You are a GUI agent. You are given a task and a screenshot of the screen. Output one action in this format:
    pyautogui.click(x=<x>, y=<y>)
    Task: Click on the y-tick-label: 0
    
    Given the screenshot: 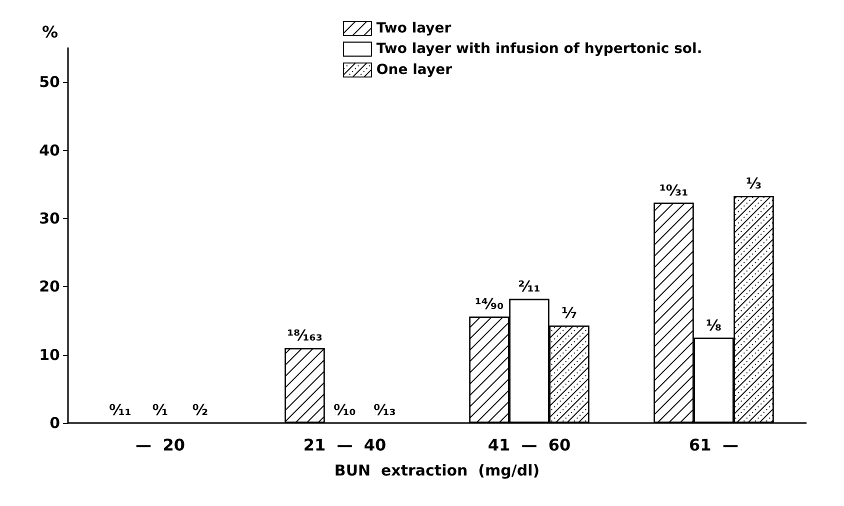 What is the action you would take?
    pyautogui.click(x=55, y=423)
    